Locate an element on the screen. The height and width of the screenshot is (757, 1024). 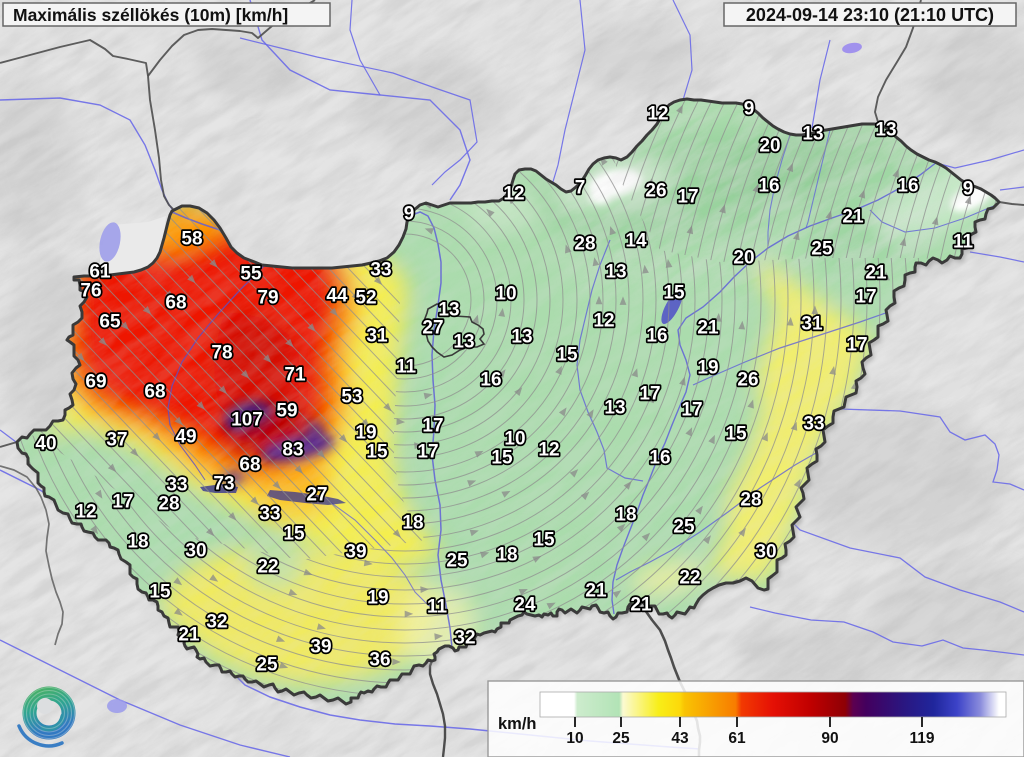
svg-text: 14 is located at coordinates (636, 241).